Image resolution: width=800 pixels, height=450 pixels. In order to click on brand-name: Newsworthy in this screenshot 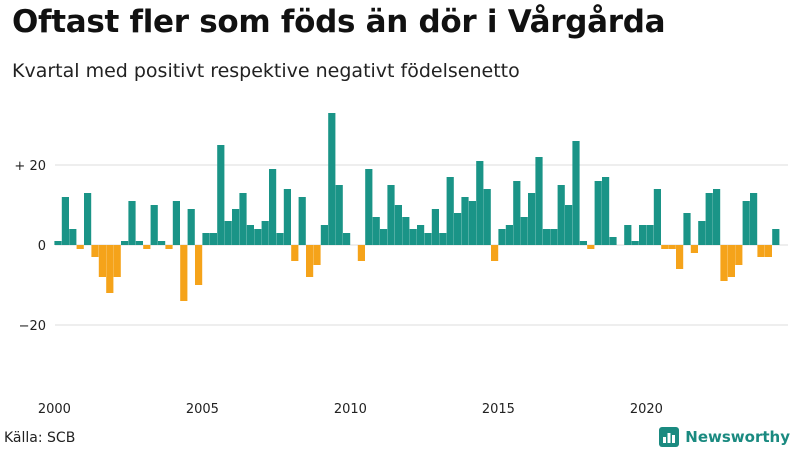, I will do `click(737, 437)`.